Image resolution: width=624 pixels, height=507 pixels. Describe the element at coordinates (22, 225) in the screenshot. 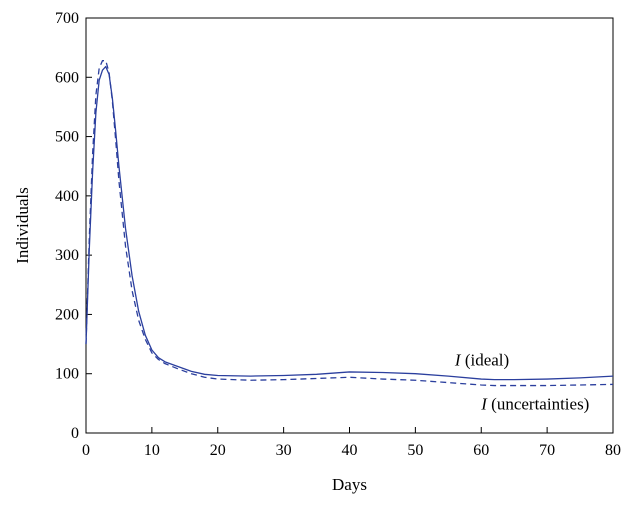

I see `y-axis-title: Individuals` at that location.